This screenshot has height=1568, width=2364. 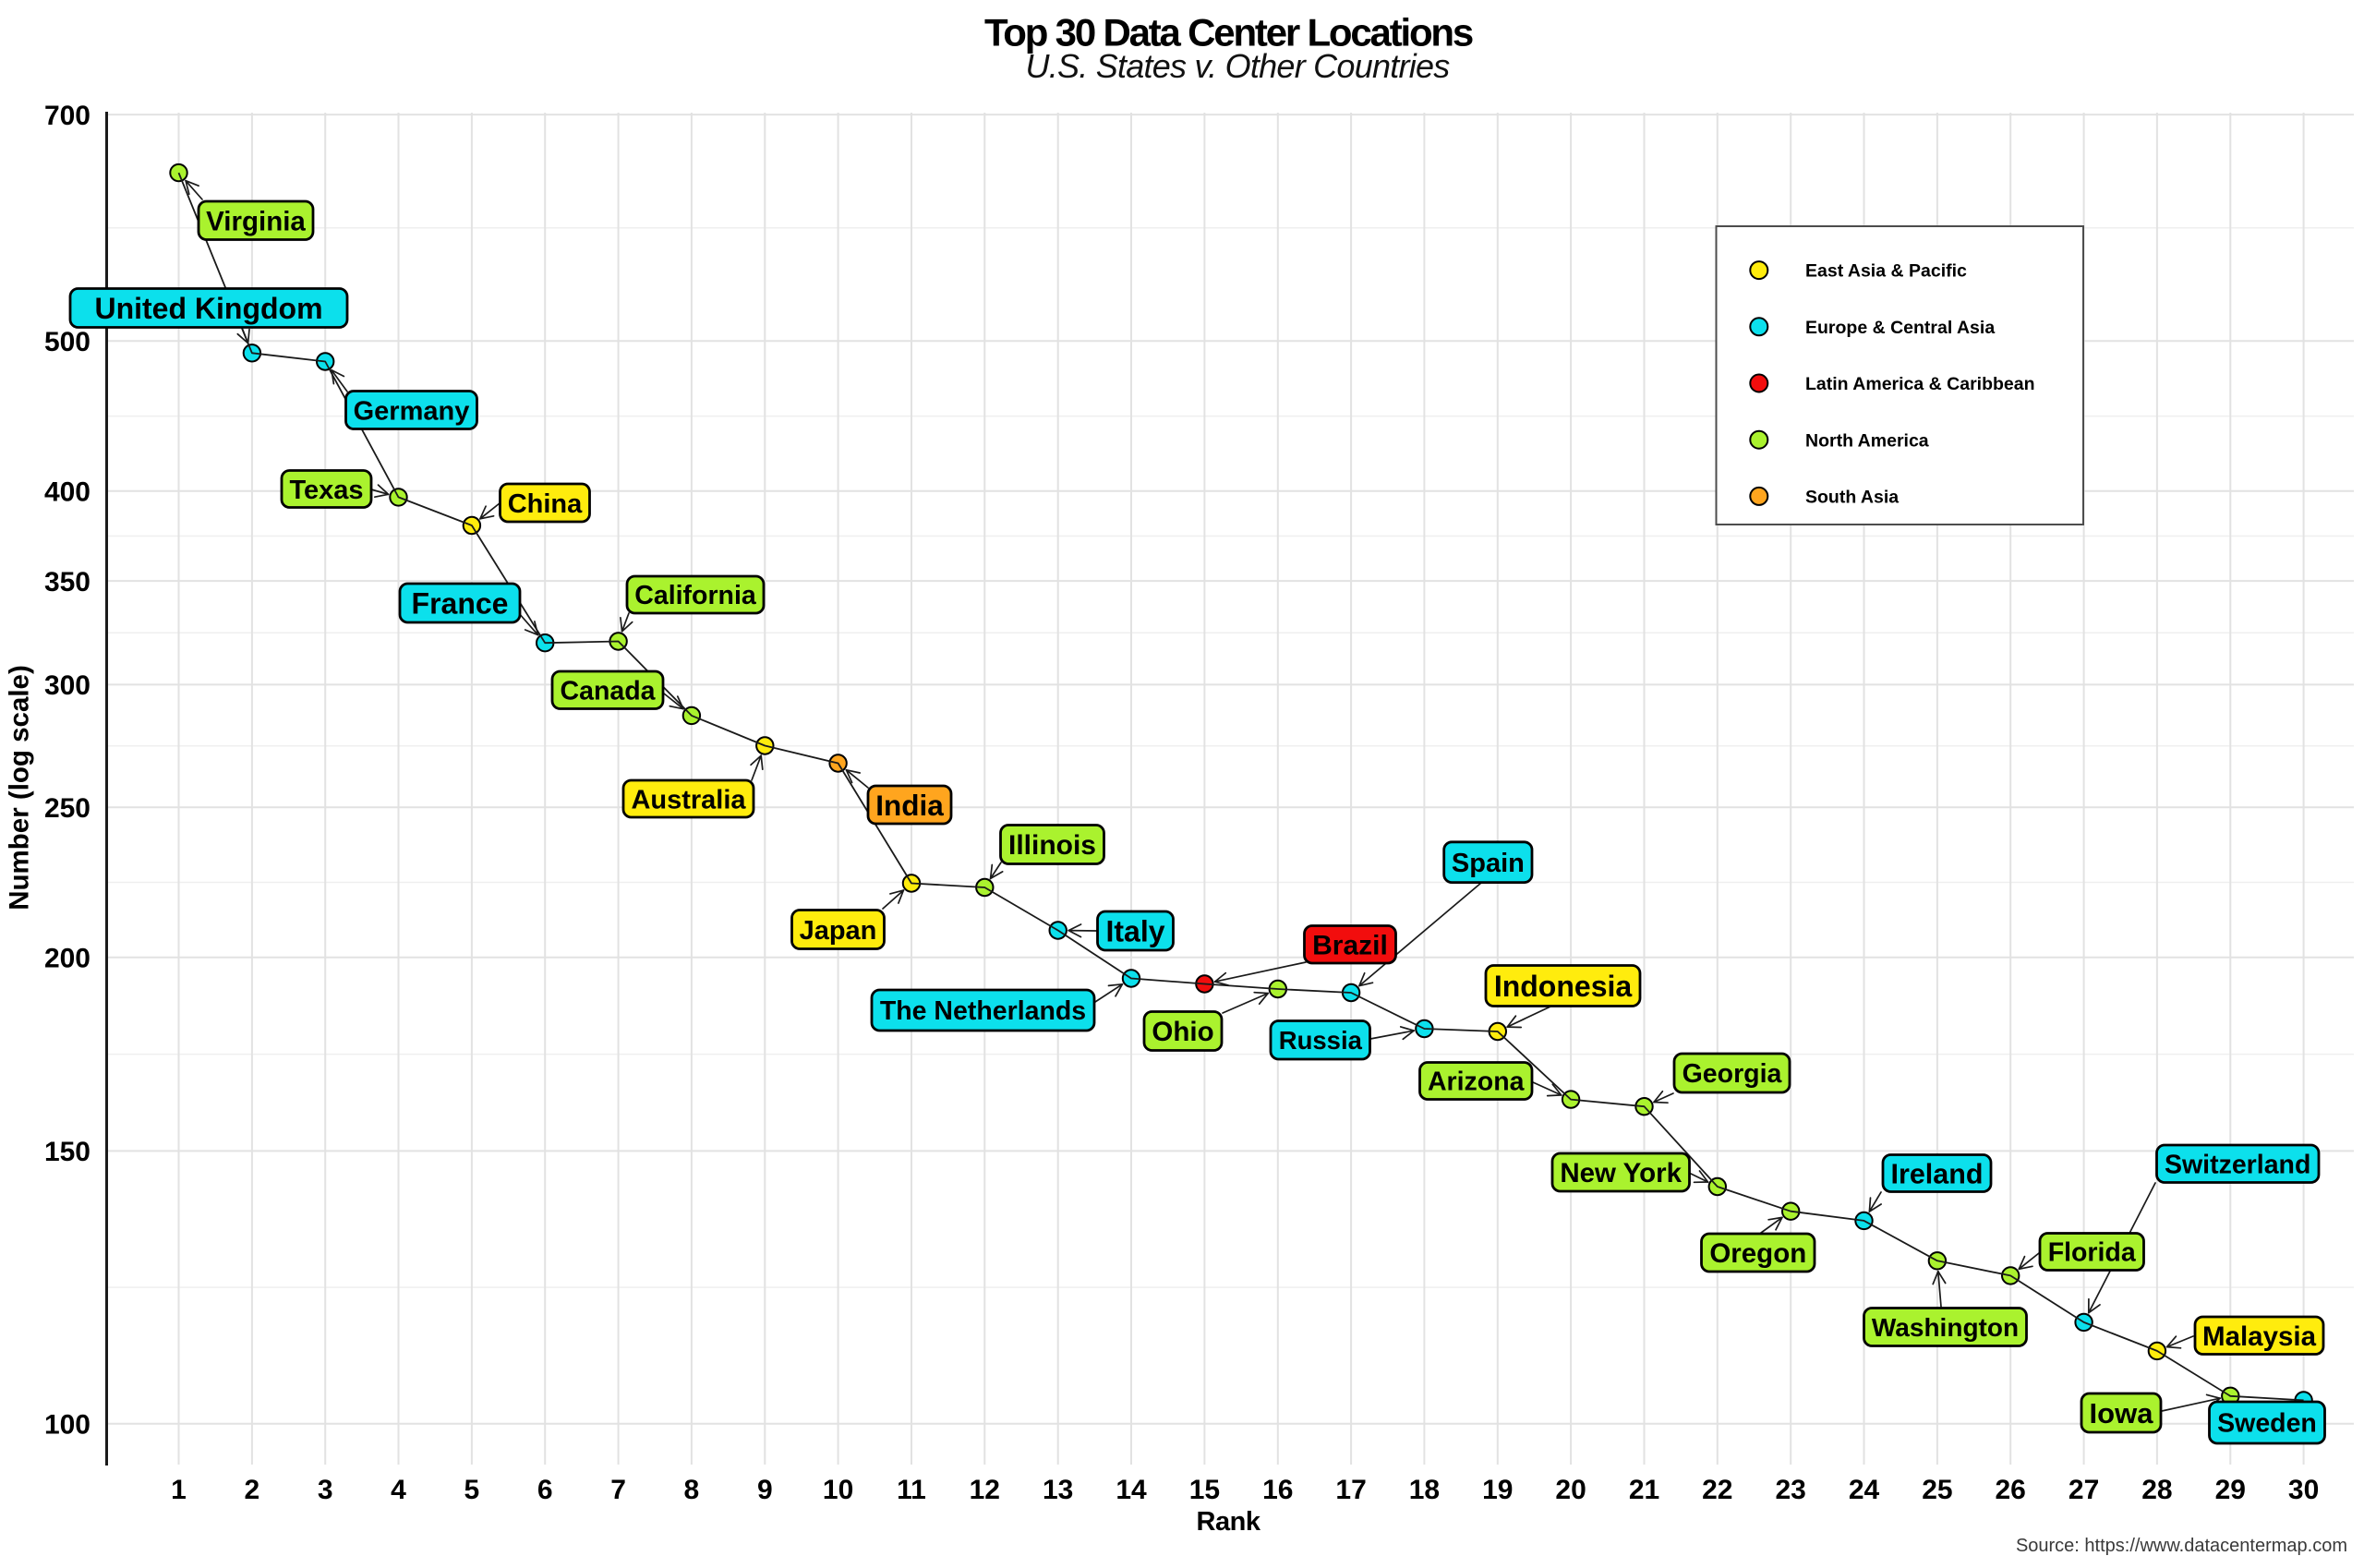 What do you see at coordinates (398, 1490) in the screenshot?
I see `svg-text: 4` at bounding box center [398, 1490].